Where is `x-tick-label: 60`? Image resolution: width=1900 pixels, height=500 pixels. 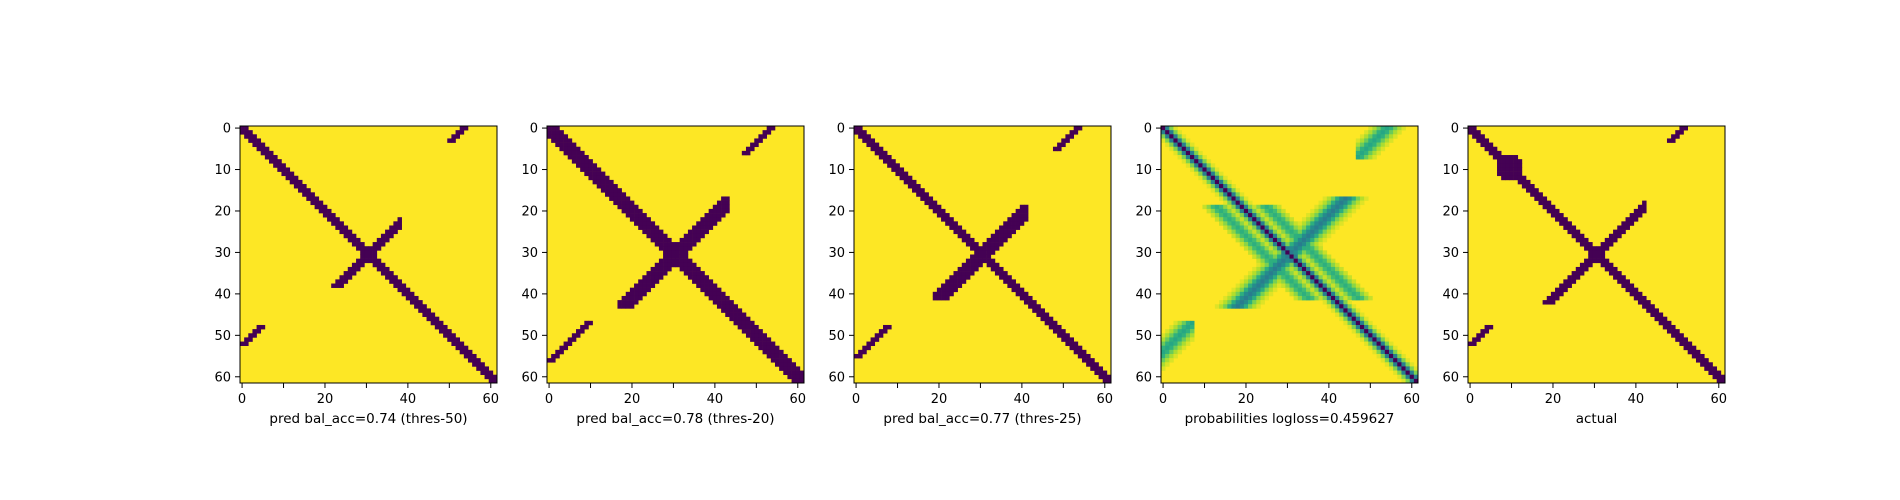
x-tick-label: 60 is located at coordinates (1412, 399).